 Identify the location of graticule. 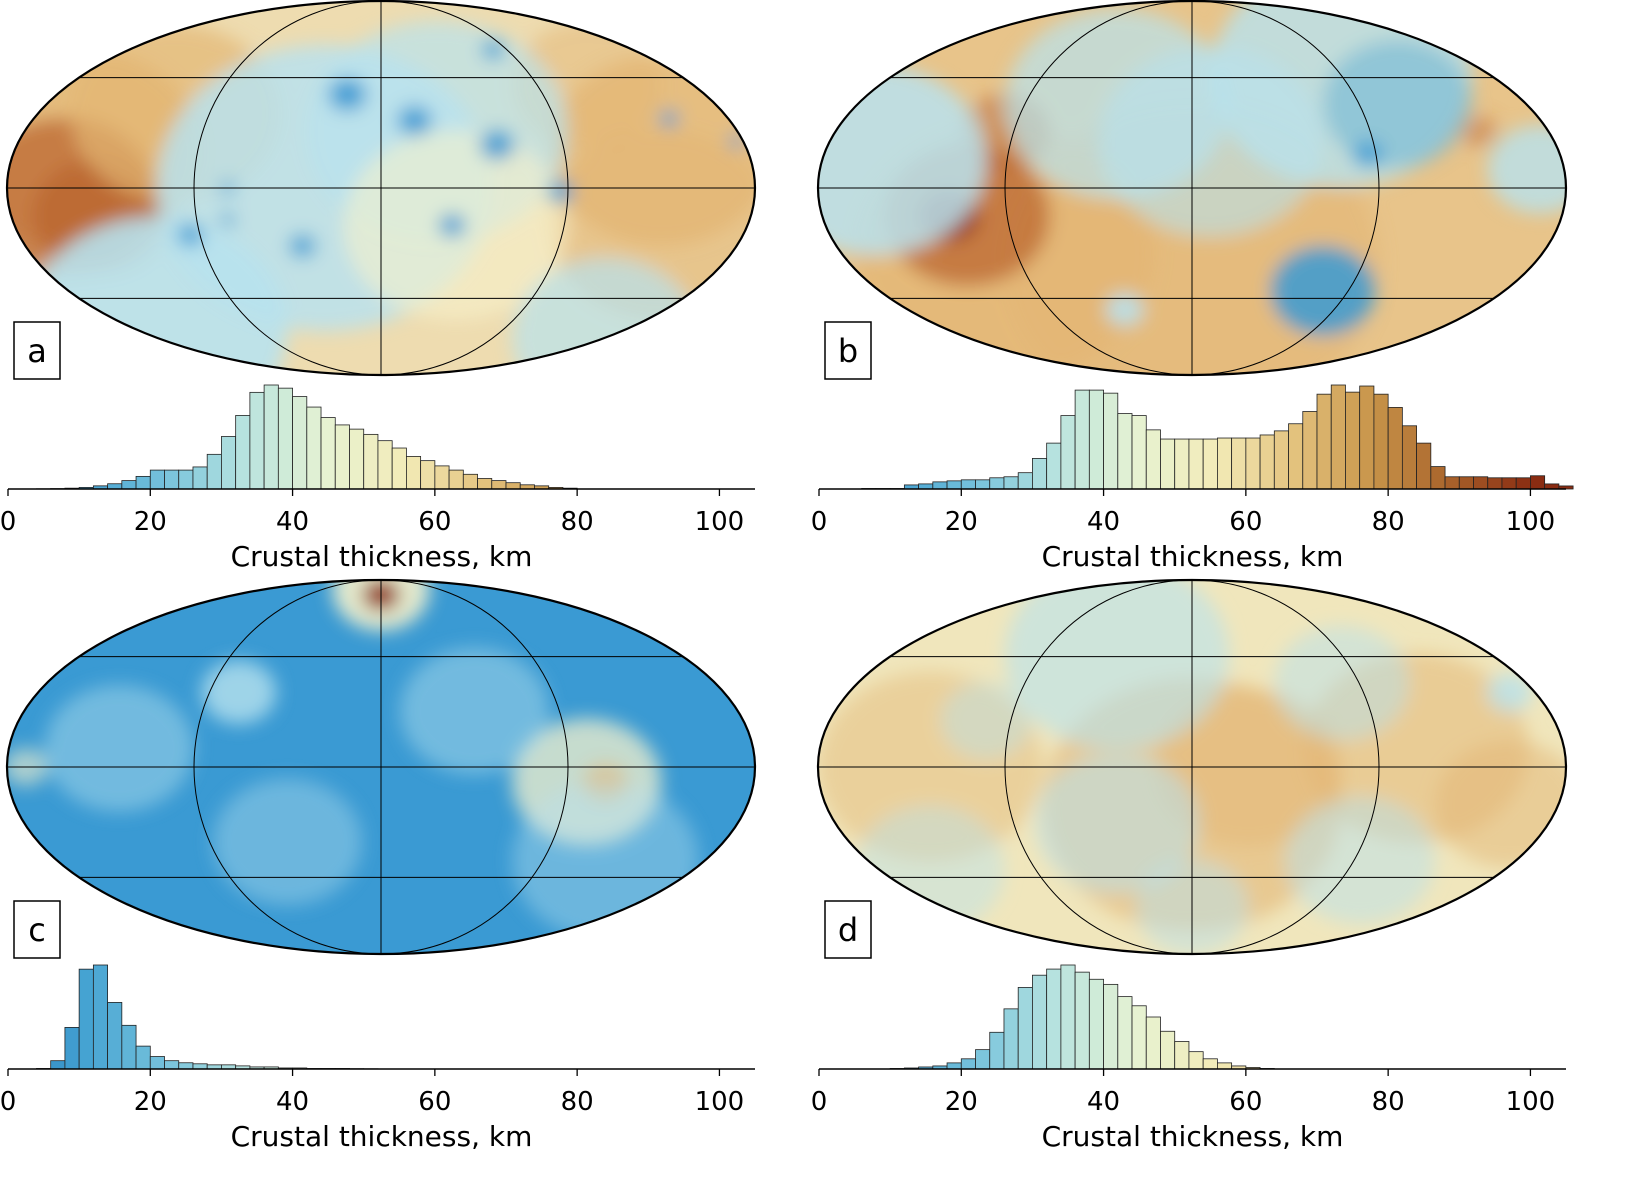
(381, 188).